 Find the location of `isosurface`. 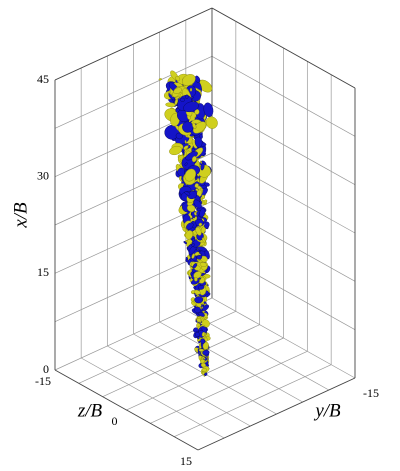

isosurface is located at coordinates (188, 223).